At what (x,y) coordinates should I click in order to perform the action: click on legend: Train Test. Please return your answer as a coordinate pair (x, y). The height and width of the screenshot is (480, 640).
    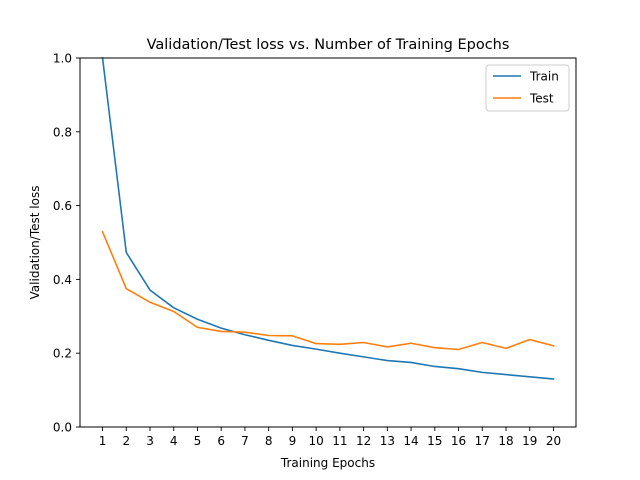
    Looking at the image, I should click on (527, 88).